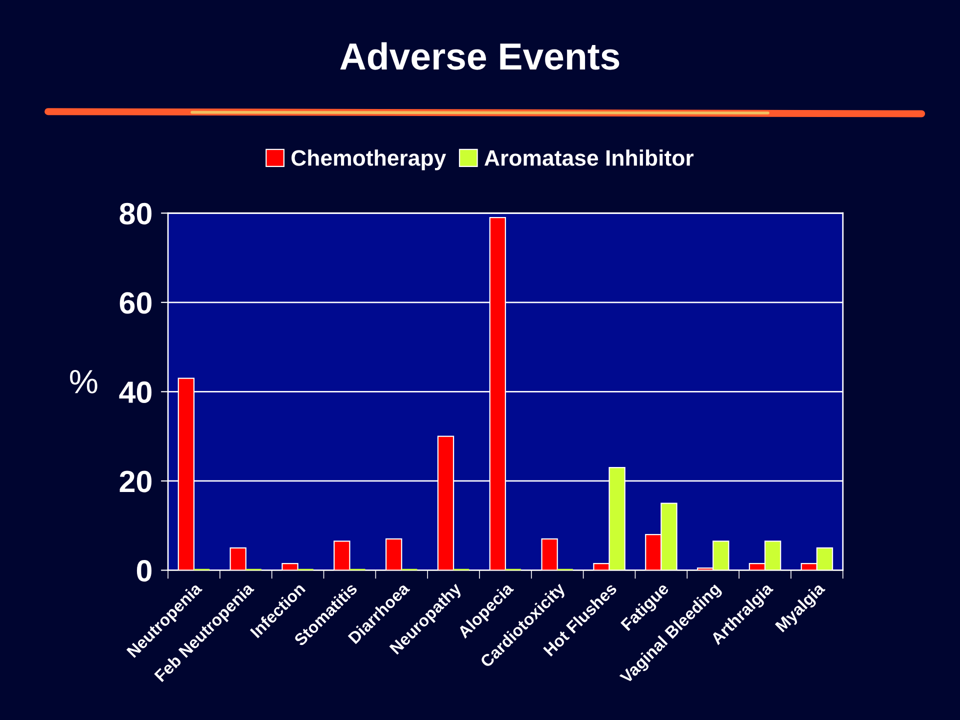 The width and height of the screenshot is (960, 720). What do you see at coordinates (589, 158) in the screenshot?
I see `legend-label: Aromatase Inhibitor` at bounding box center [589, 158].